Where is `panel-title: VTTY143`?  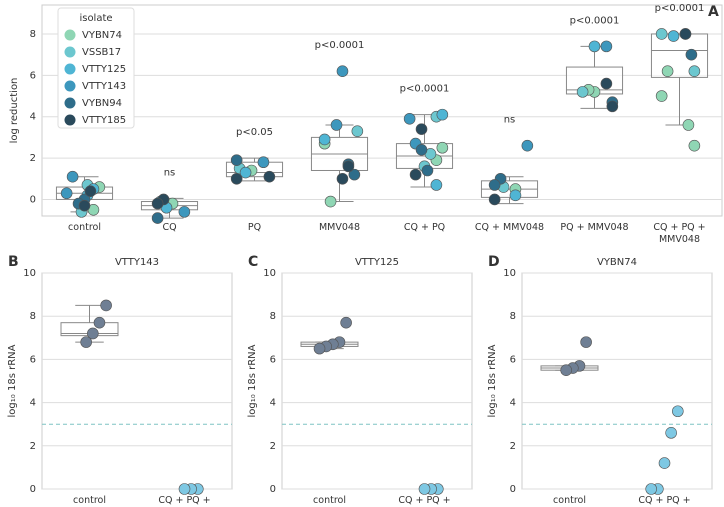
panel-title: VTTY143 is located at coordinates (137, 262).